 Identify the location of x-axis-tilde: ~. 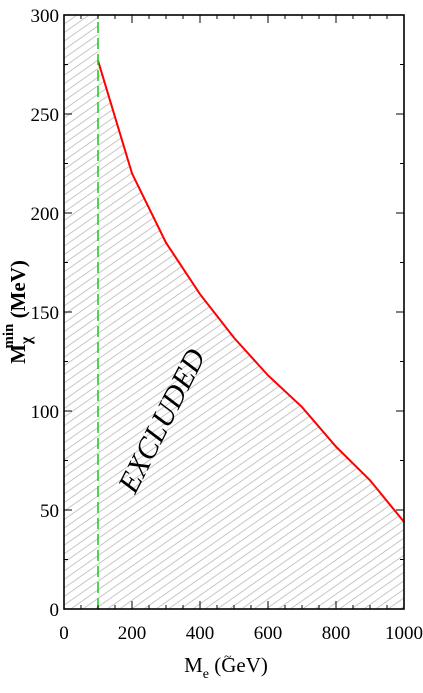
(228, 657).